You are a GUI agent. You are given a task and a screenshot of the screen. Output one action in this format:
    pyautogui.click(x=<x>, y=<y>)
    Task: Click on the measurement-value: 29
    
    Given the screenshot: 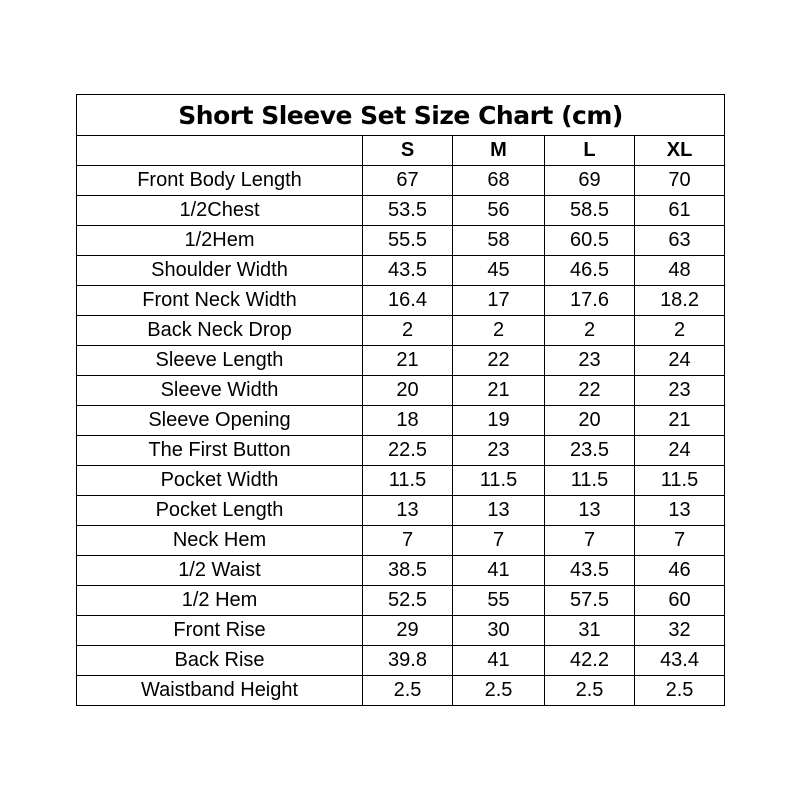 What is the action you would take?
    pyautogui.click(x=407, y=630)
    